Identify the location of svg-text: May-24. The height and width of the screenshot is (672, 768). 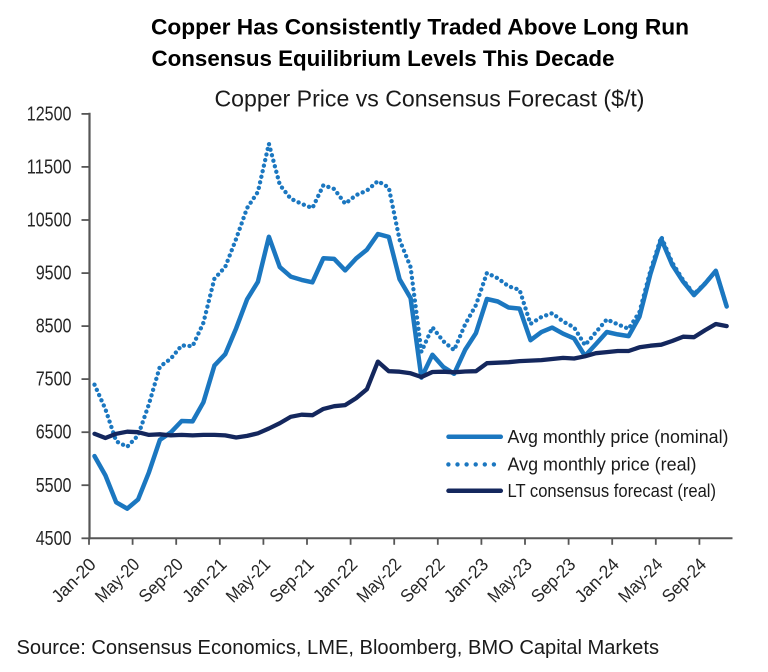
(640, 580).